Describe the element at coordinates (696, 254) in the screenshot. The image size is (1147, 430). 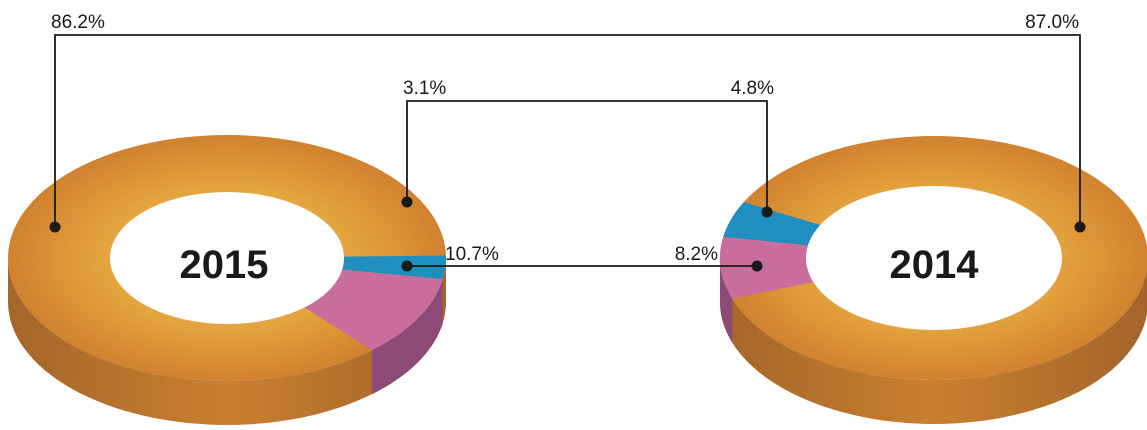
I see `label-2014-pink: 8.2%` at that location.